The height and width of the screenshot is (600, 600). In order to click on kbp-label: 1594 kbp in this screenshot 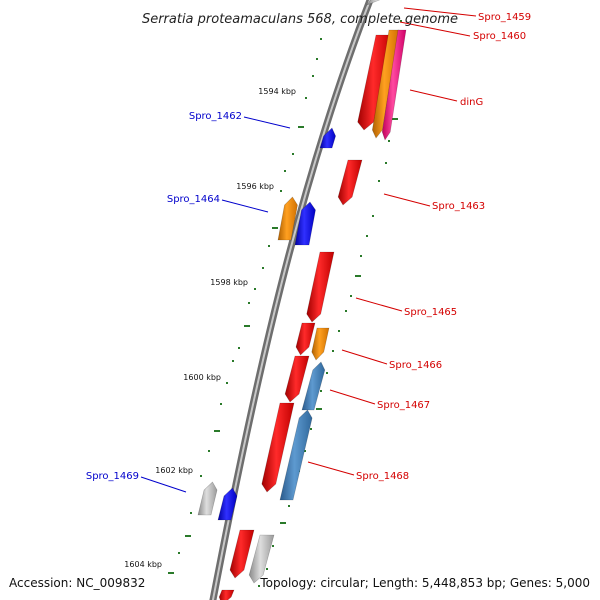, I will do `click(277, 91)`.